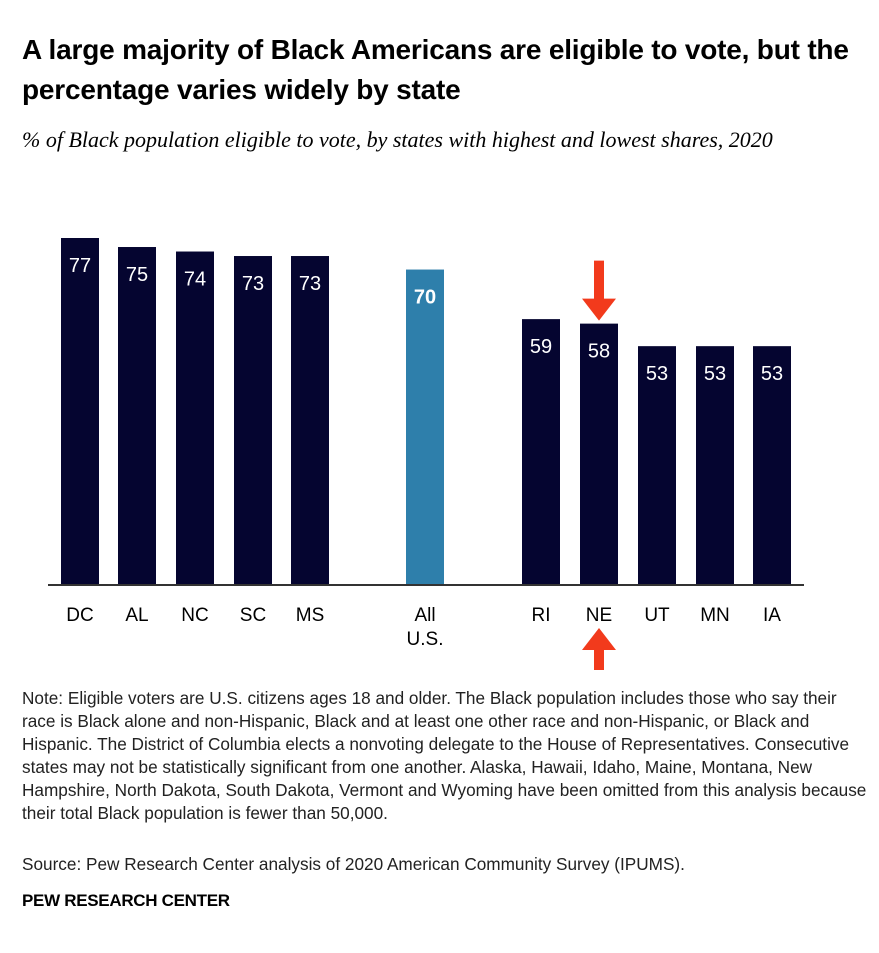 Image resolution: width=879 pixels, height=953 pixels. I want to click on category-label-sc: SC, so click(253, 615).